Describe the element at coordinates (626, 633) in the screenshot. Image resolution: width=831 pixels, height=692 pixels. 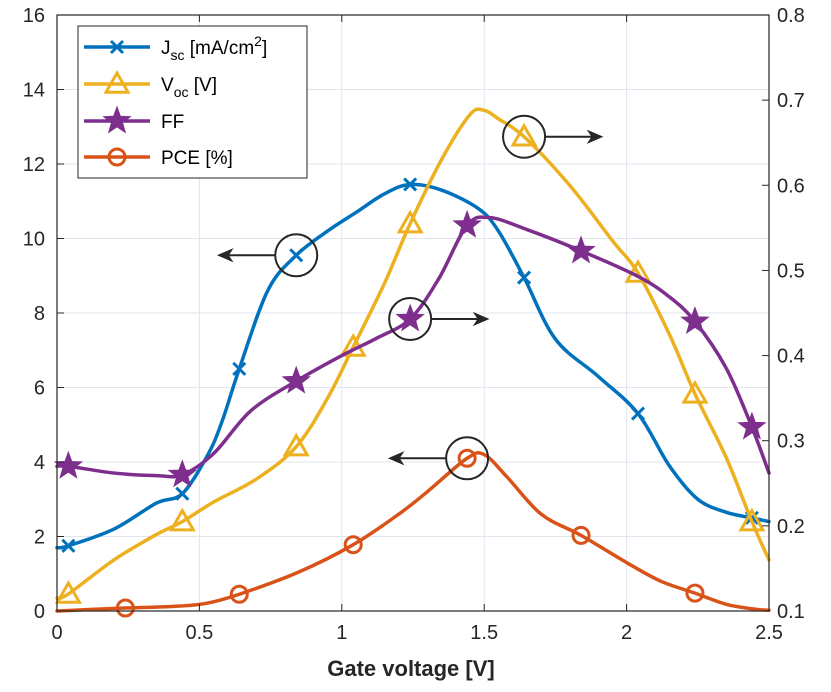
I see `x-tick-label: 2` at that location.